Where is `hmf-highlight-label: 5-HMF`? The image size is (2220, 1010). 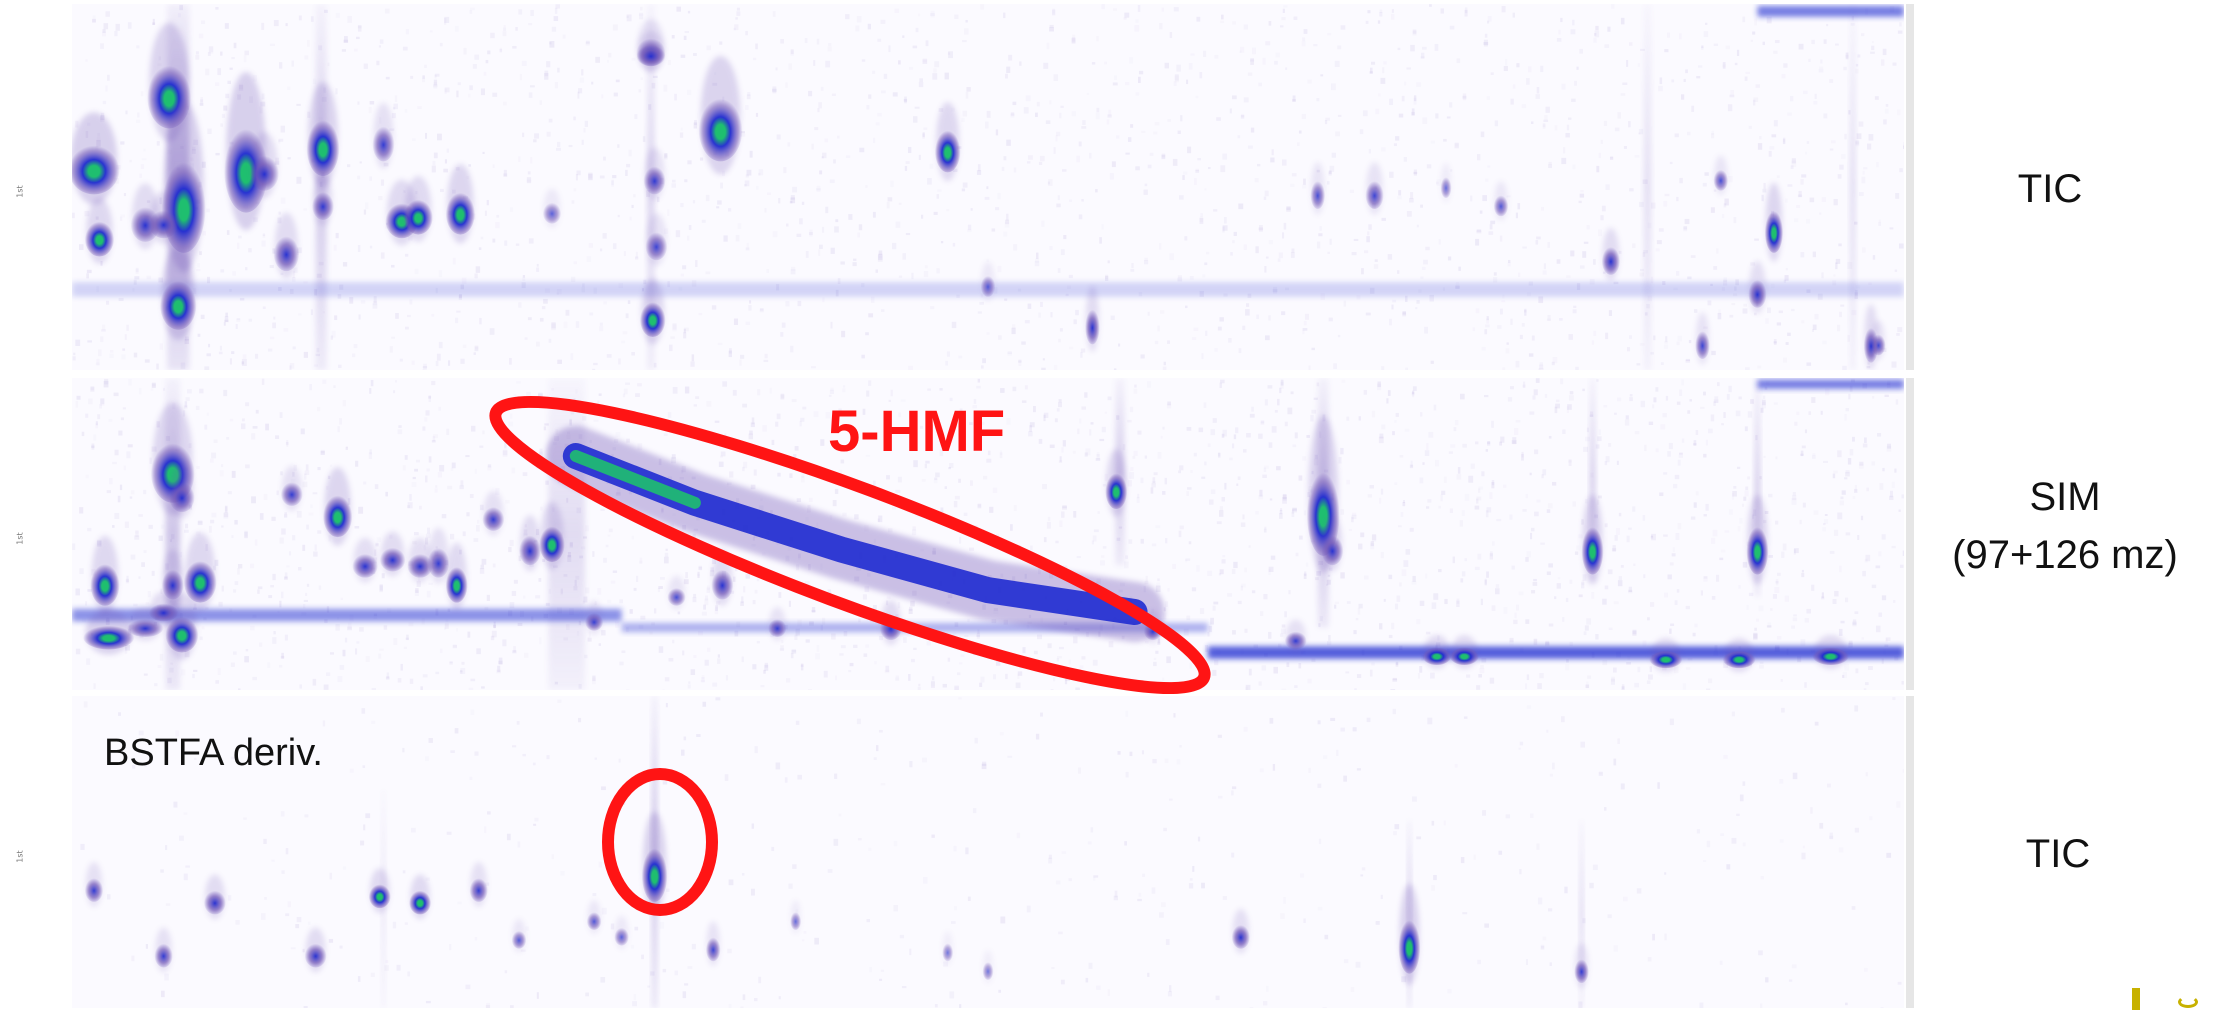 hmf-highlight-label: 5-HMF is located at coordinates (917, 431).